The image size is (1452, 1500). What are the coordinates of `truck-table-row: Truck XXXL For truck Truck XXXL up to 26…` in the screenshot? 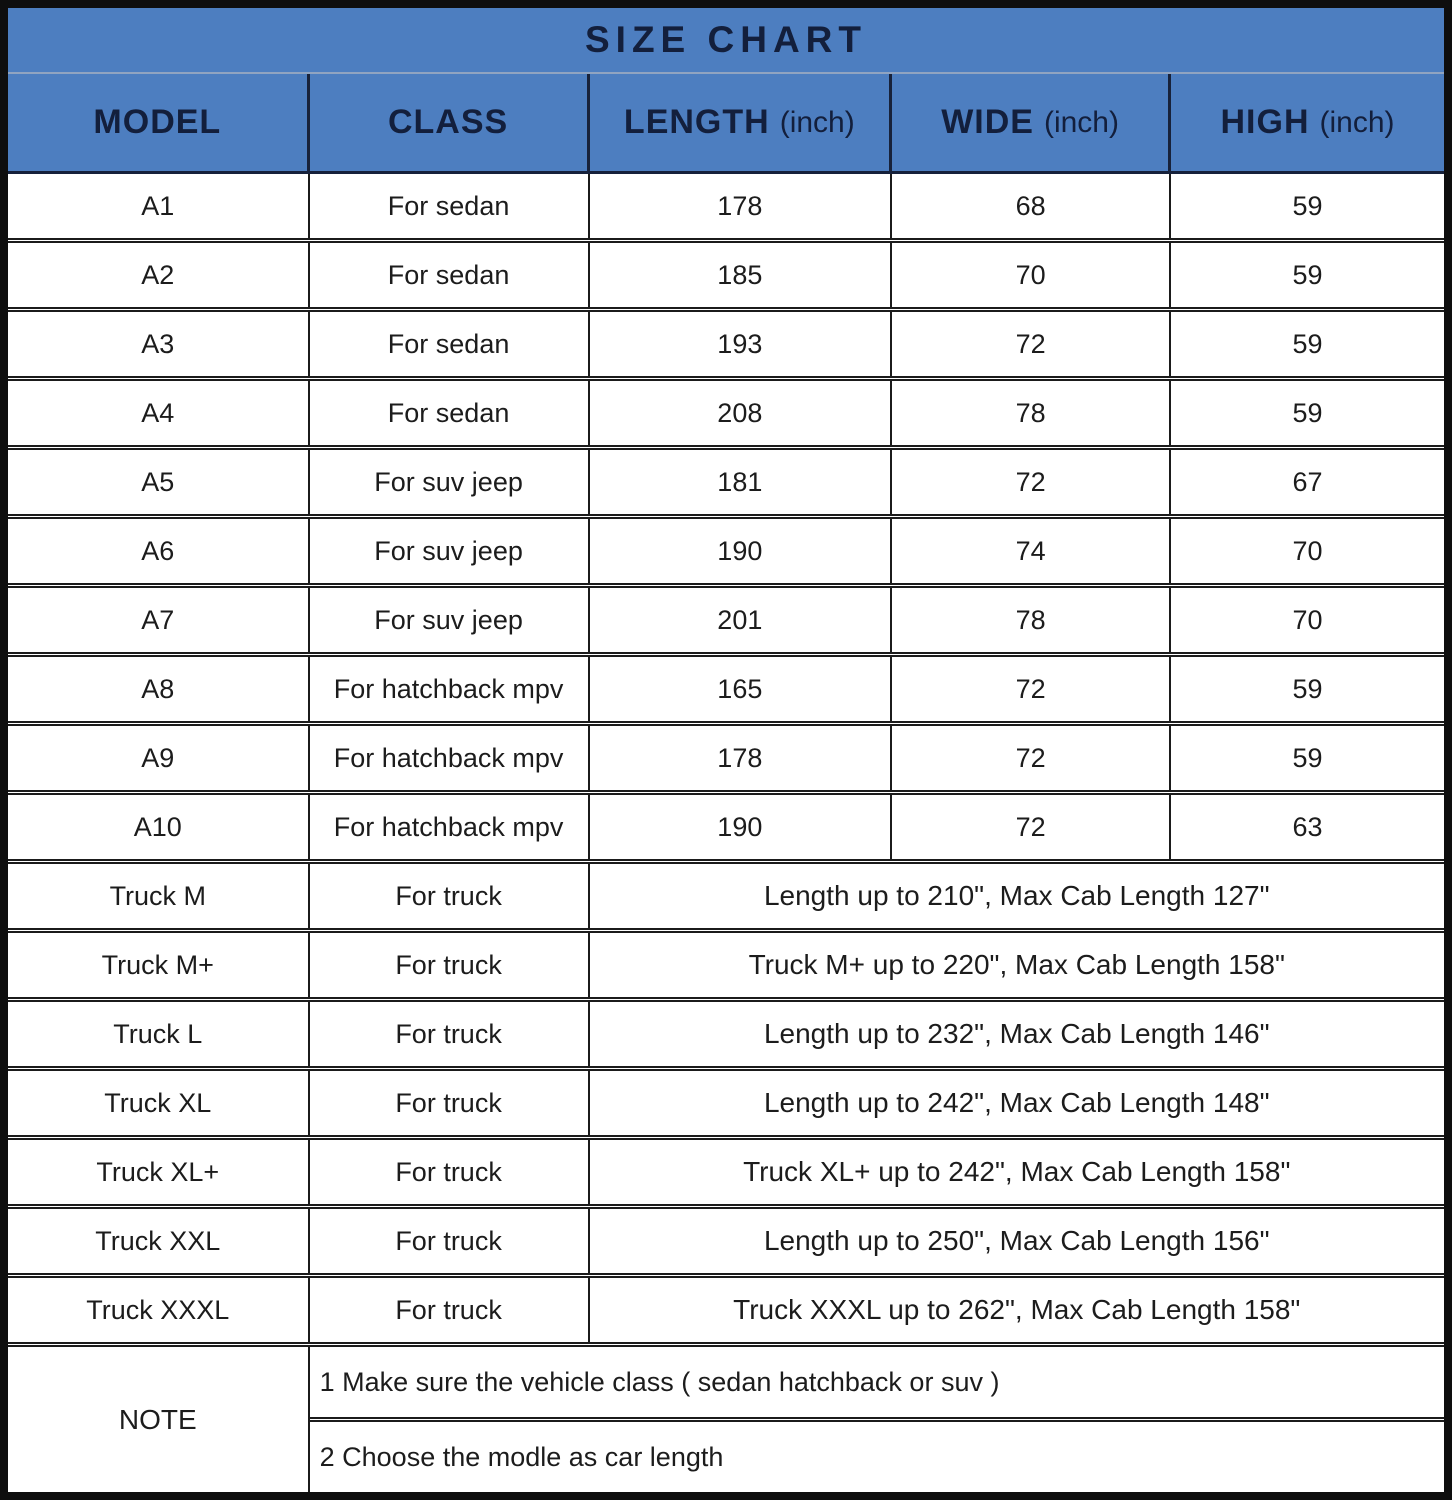 It's located at (726, 1312).